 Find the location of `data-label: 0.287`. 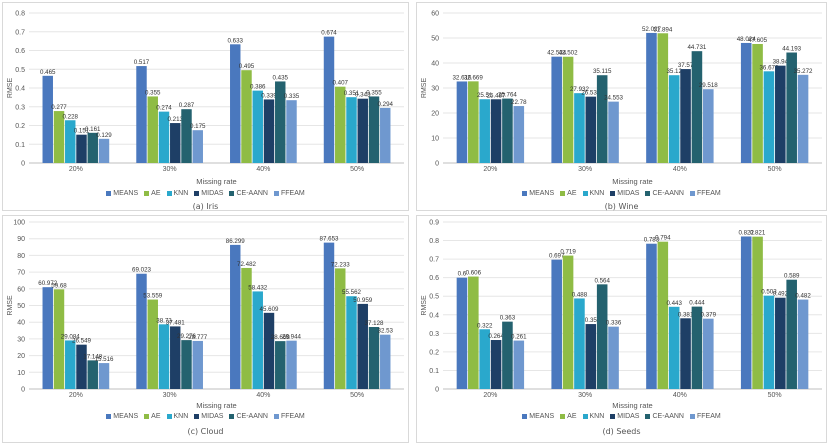

data-label: 0.287 is located at coordinates (187, 105).